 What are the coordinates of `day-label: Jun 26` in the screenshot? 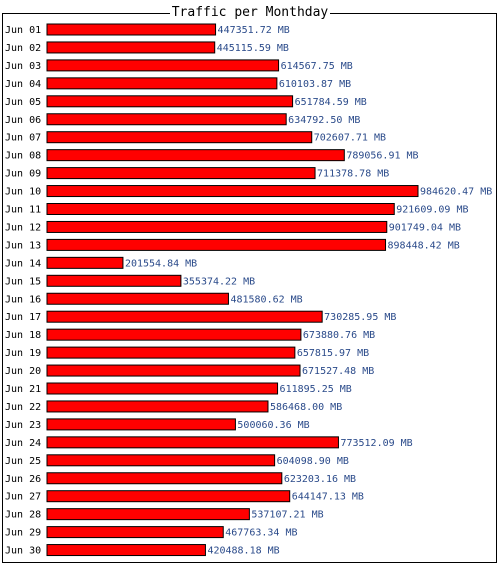 It's located at (23, 479).